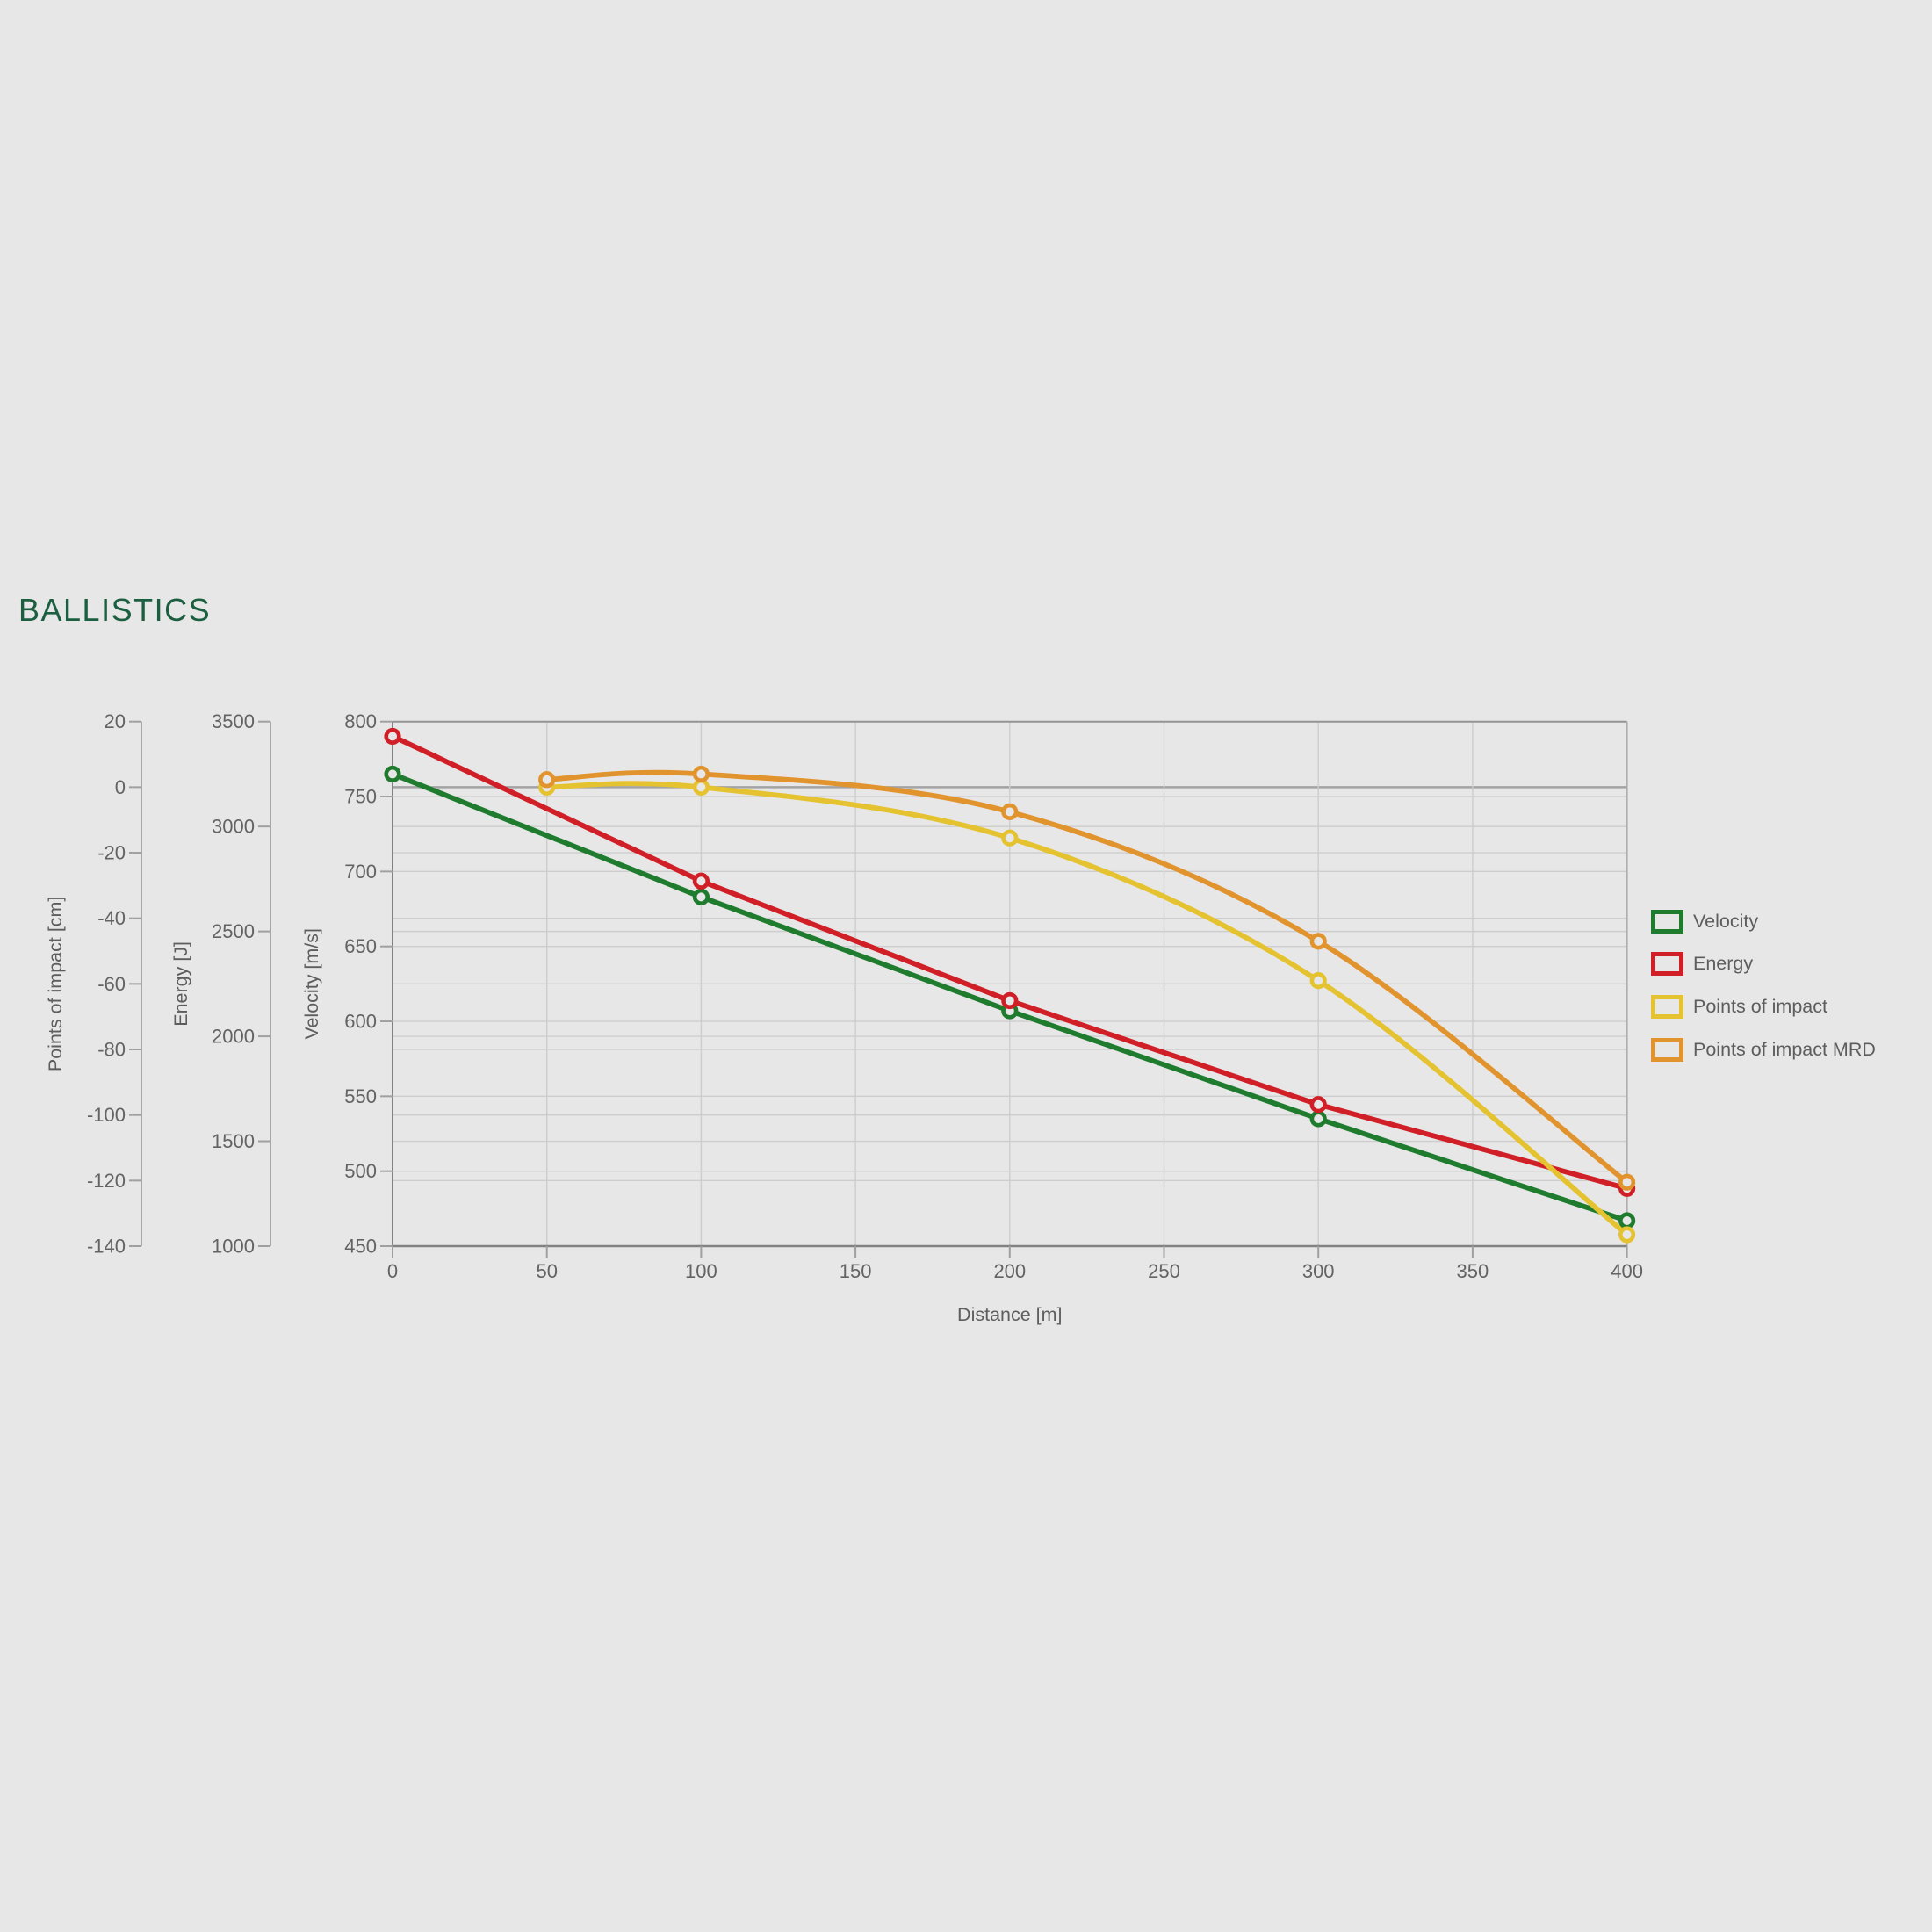  Describe the element at coordinates (547, 1271) in the screenshot. I see `tick-label: 50` at that location.